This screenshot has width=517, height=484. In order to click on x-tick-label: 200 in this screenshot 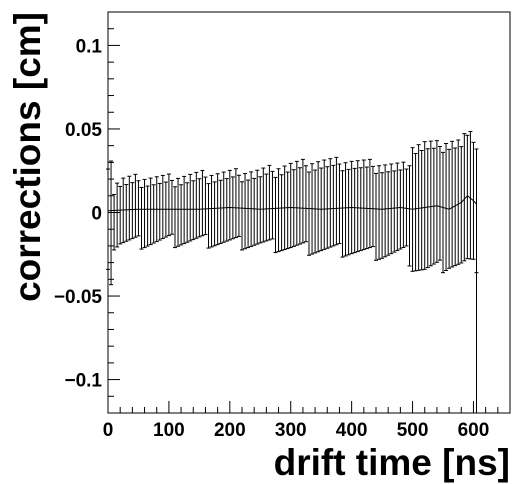, I will do `click(230, 430)`.